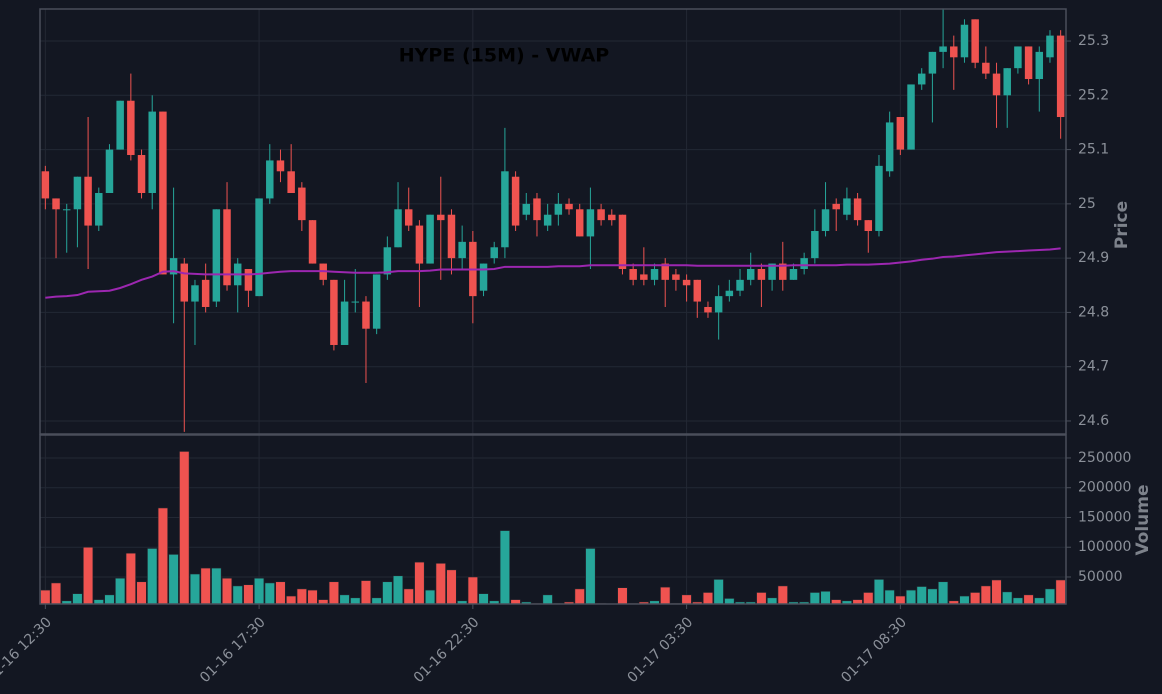  I want to click on volume-tick-label: 250000, so click(1104, 458).